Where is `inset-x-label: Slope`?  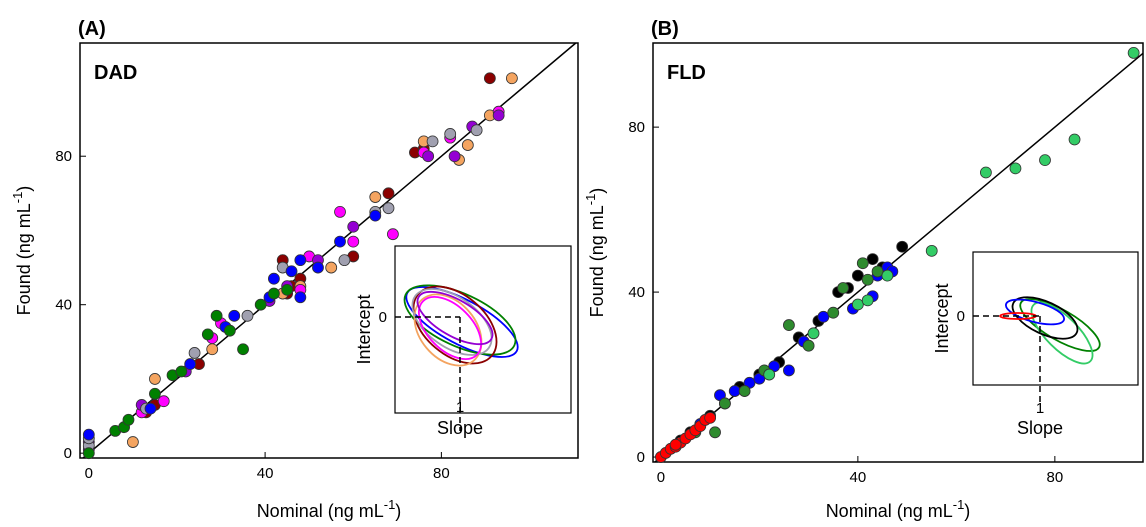
inset-x-label: Slope is located at coordinates (460, 428).